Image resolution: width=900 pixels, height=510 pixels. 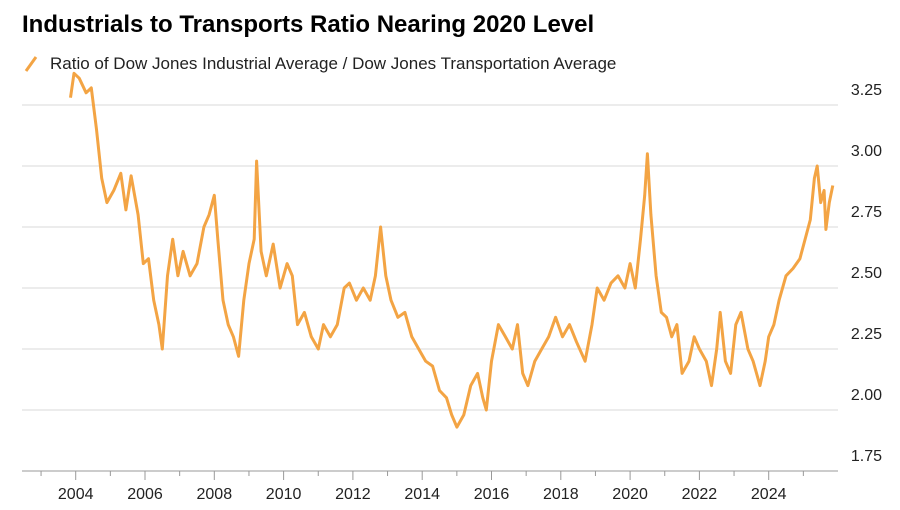 I want to click on y-tick-label: 3.00, so click(x=866, y=151).